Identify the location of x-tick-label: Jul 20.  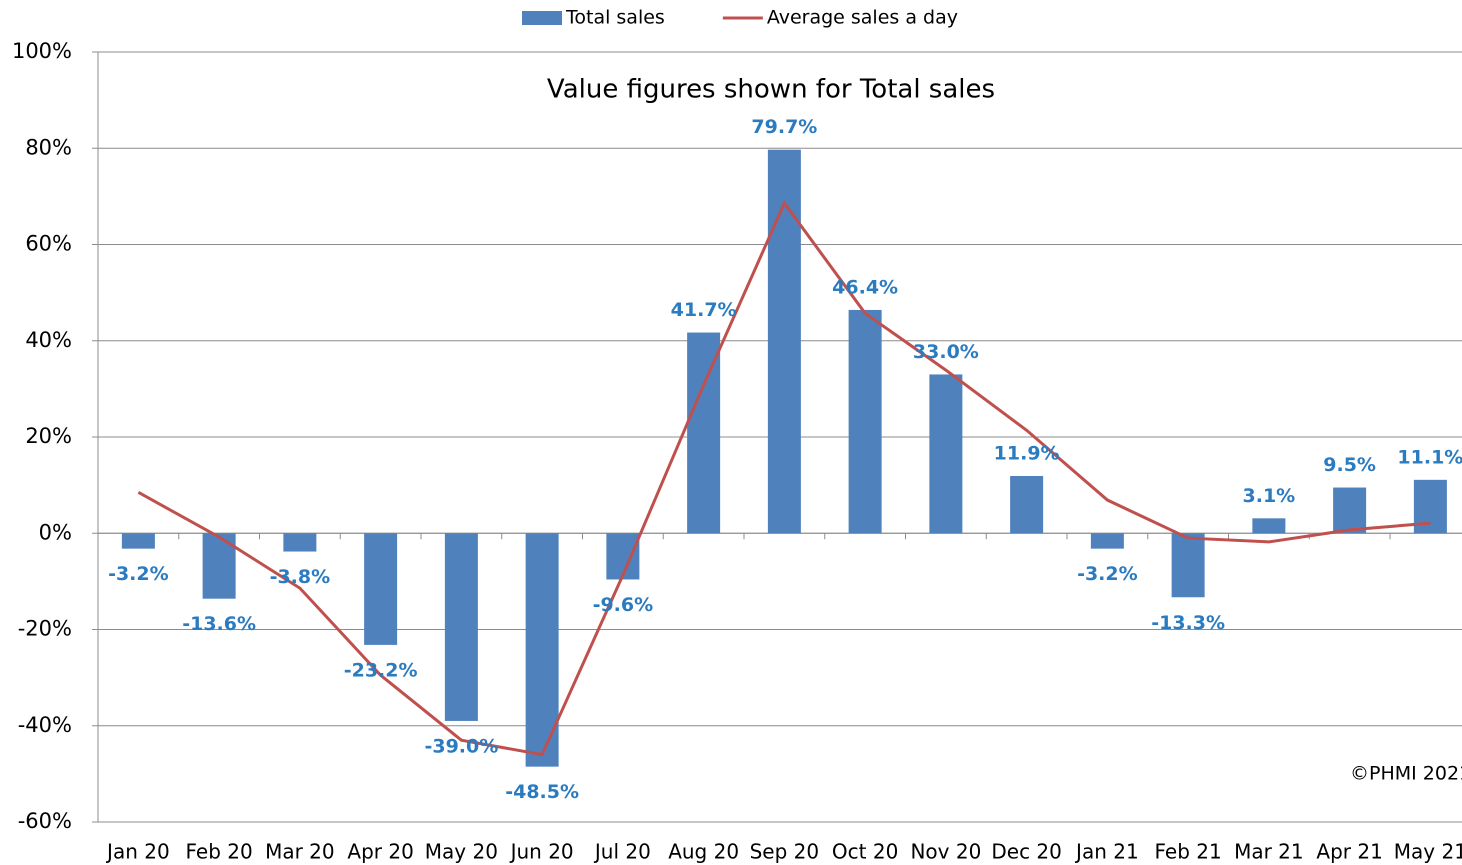
(622, 852).